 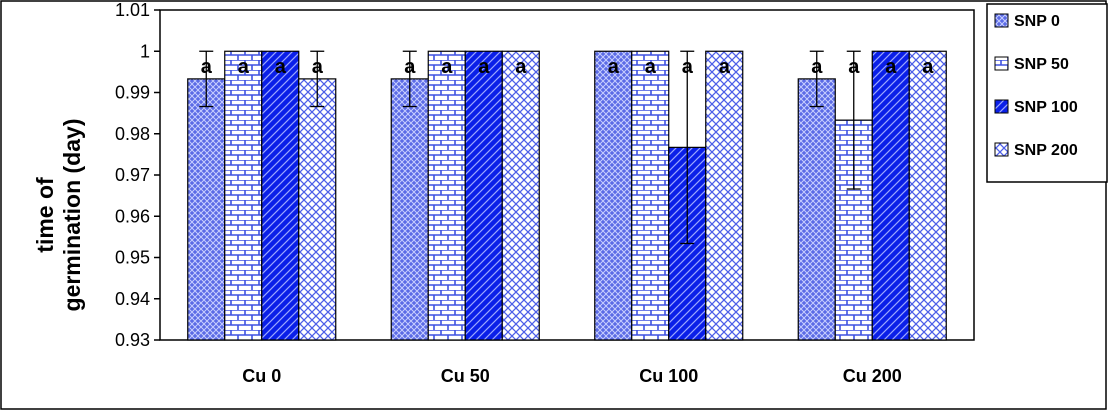 What do you see at coordinates (465, 376) in the screenshot?
I see `x-category-label: Cu 50` at bounding box center [465, 376].